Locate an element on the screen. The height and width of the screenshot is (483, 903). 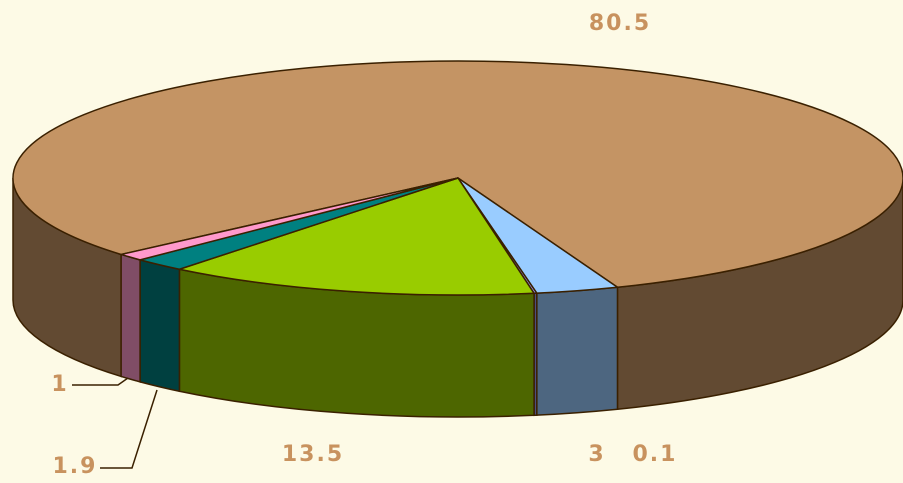
data-label: 1 is located at coordinates (59, 384).